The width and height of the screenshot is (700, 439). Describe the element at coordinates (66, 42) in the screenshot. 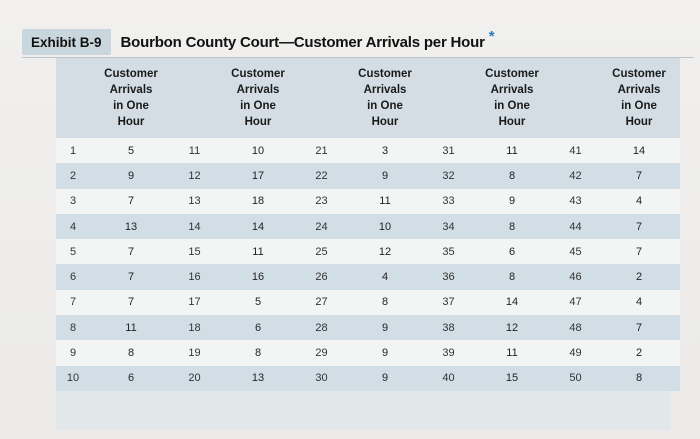

I see `exhibit-label: Exhibit B-9` at that location.